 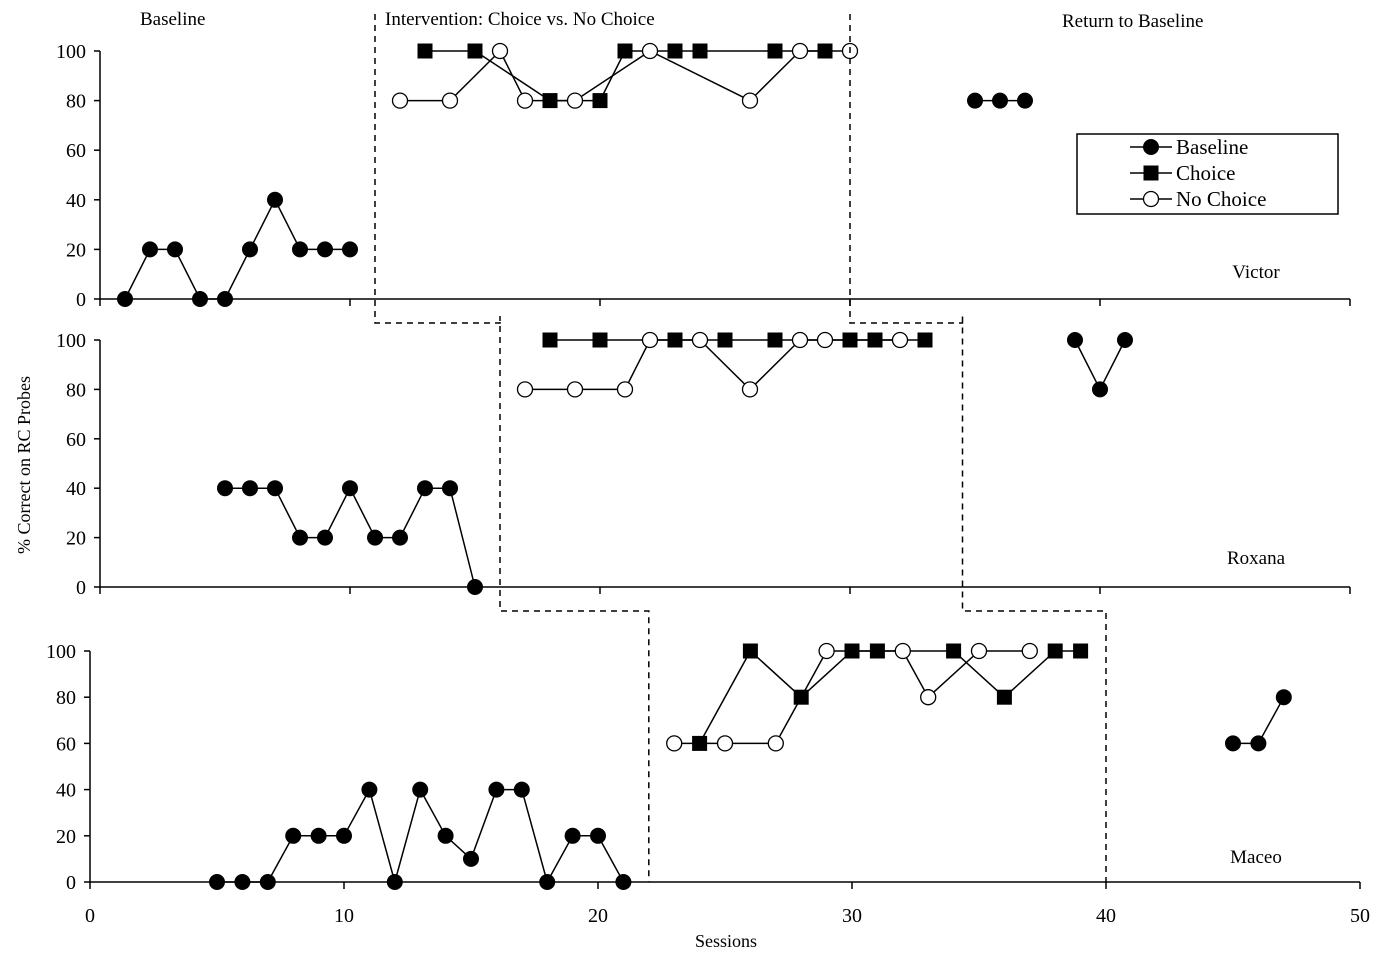 What do you see at coordinates (1151, 147) in the screenshot?
I see `legend-marker-filled-circle` at bounding box center [1151, 147].